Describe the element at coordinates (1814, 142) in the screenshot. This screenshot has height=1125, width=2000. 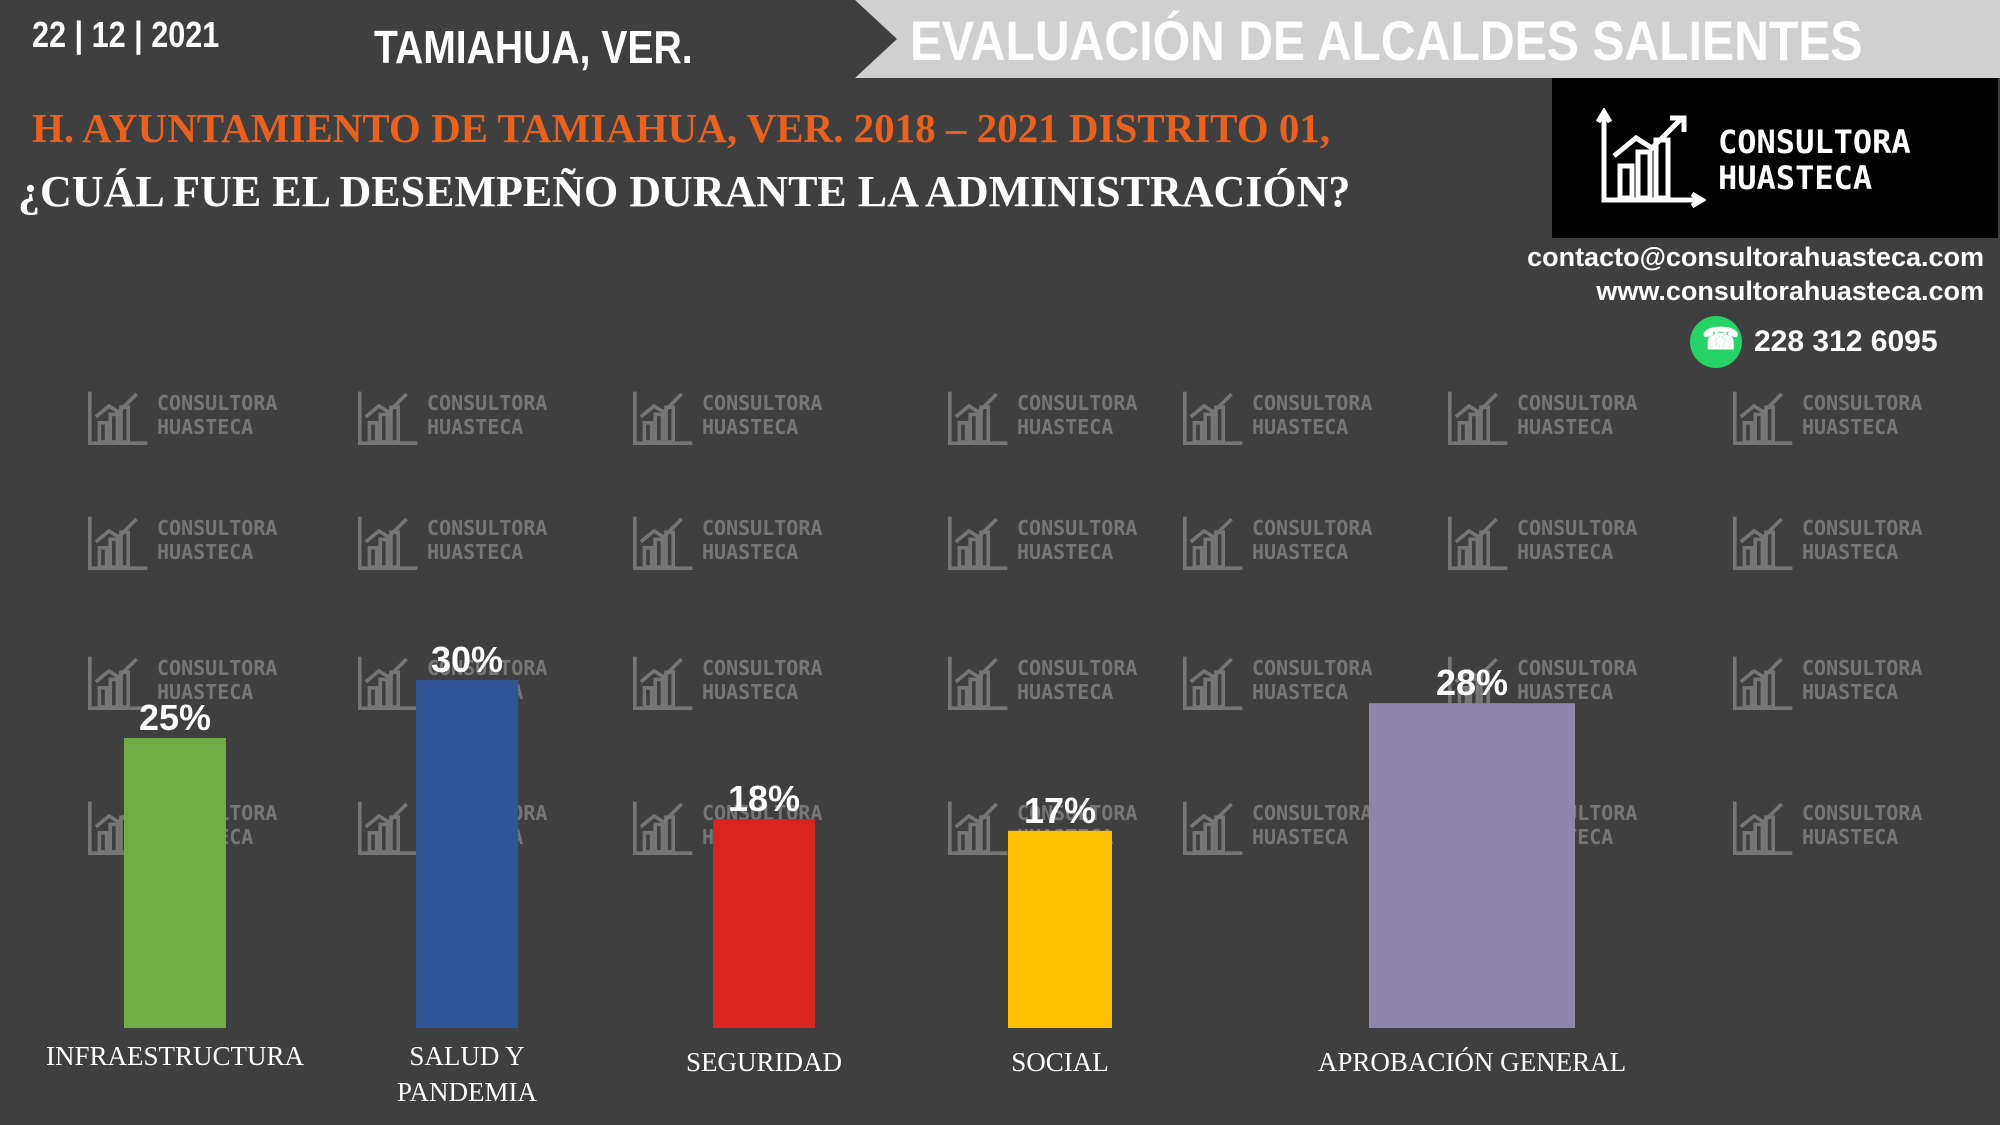
I see `brand-line-1: CONSULTORA` at that location.